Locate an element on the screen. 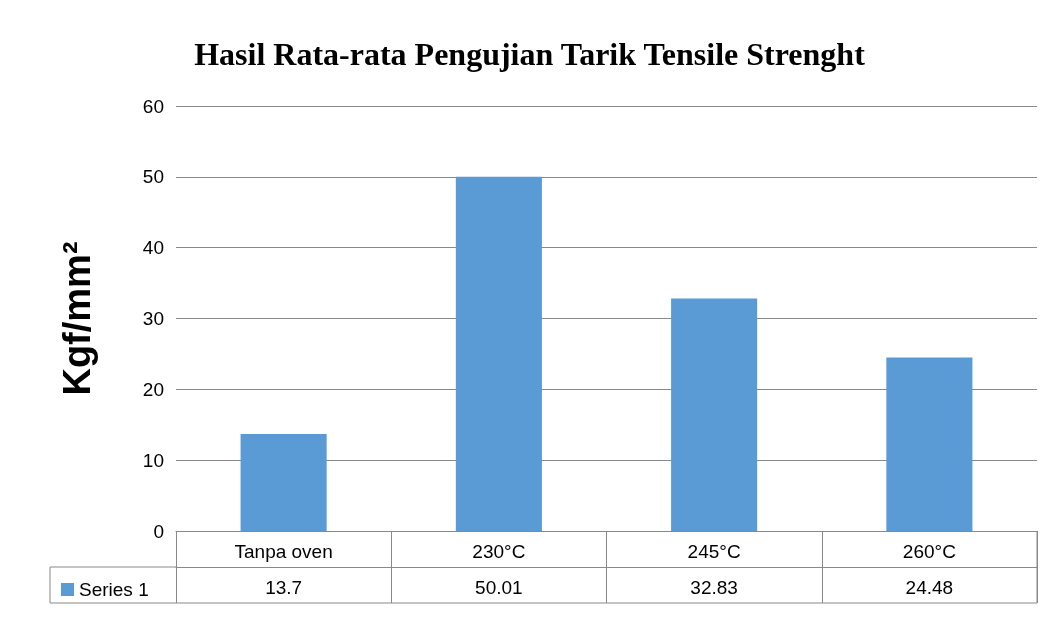  chart-title: Hasil Rata-rata Pengujian Tarik Tensile Strenght is located at coordinates (530, 54).